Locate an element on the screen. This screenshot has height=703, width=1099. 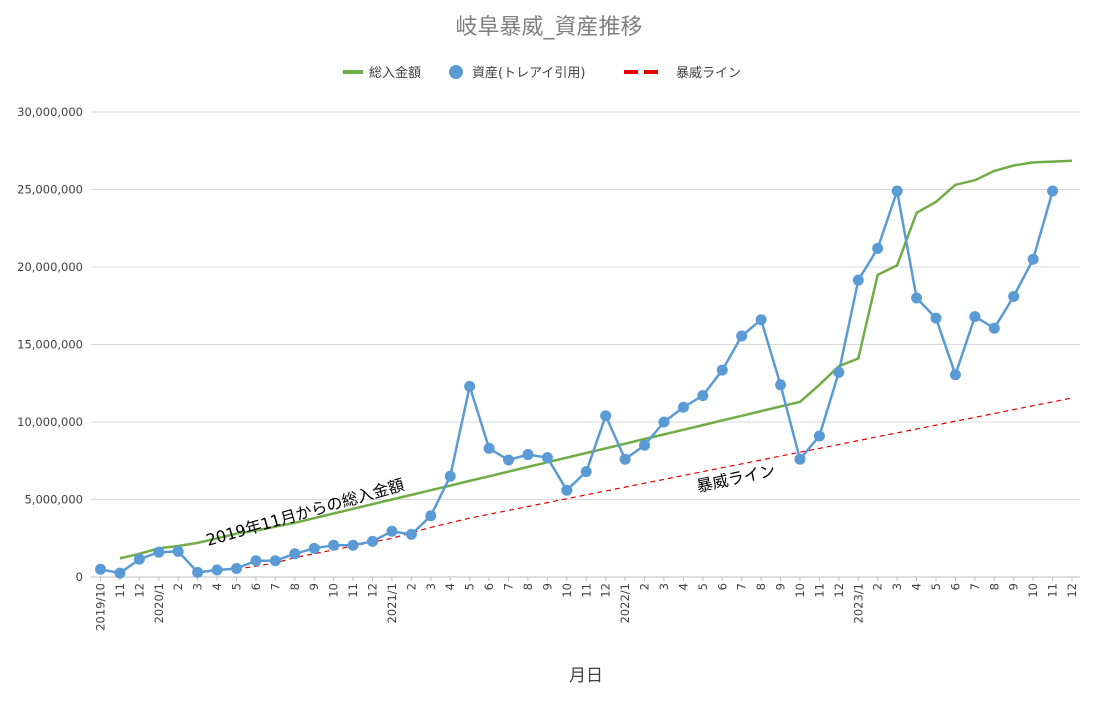
x-tick-label-44: 6 is located at coordinates (955, 586).